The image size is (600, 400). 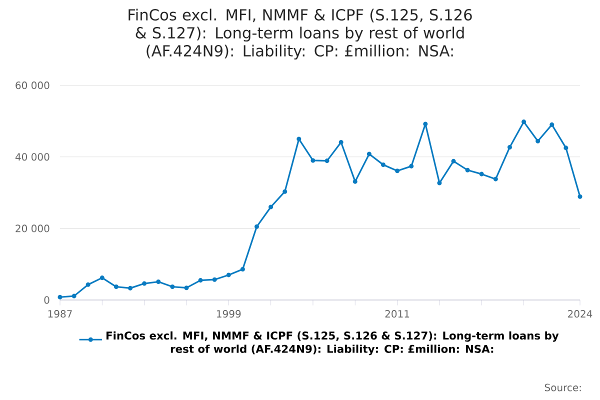 I want to click on x-tick-label: 1999, so click(x=229, y=314).